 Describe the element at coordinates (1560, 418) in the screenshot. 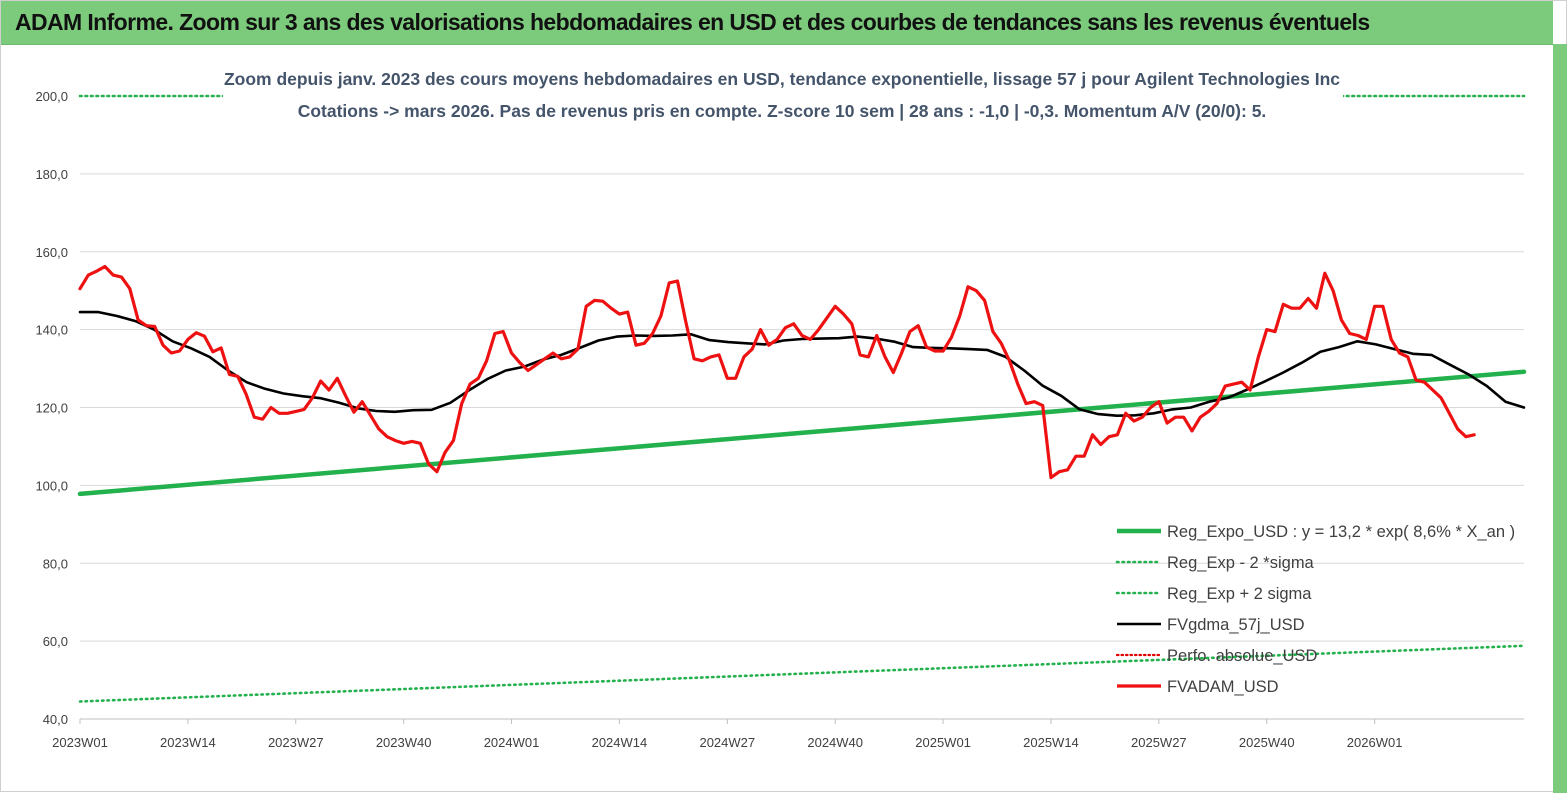

I see `right-border-strip` at that location.